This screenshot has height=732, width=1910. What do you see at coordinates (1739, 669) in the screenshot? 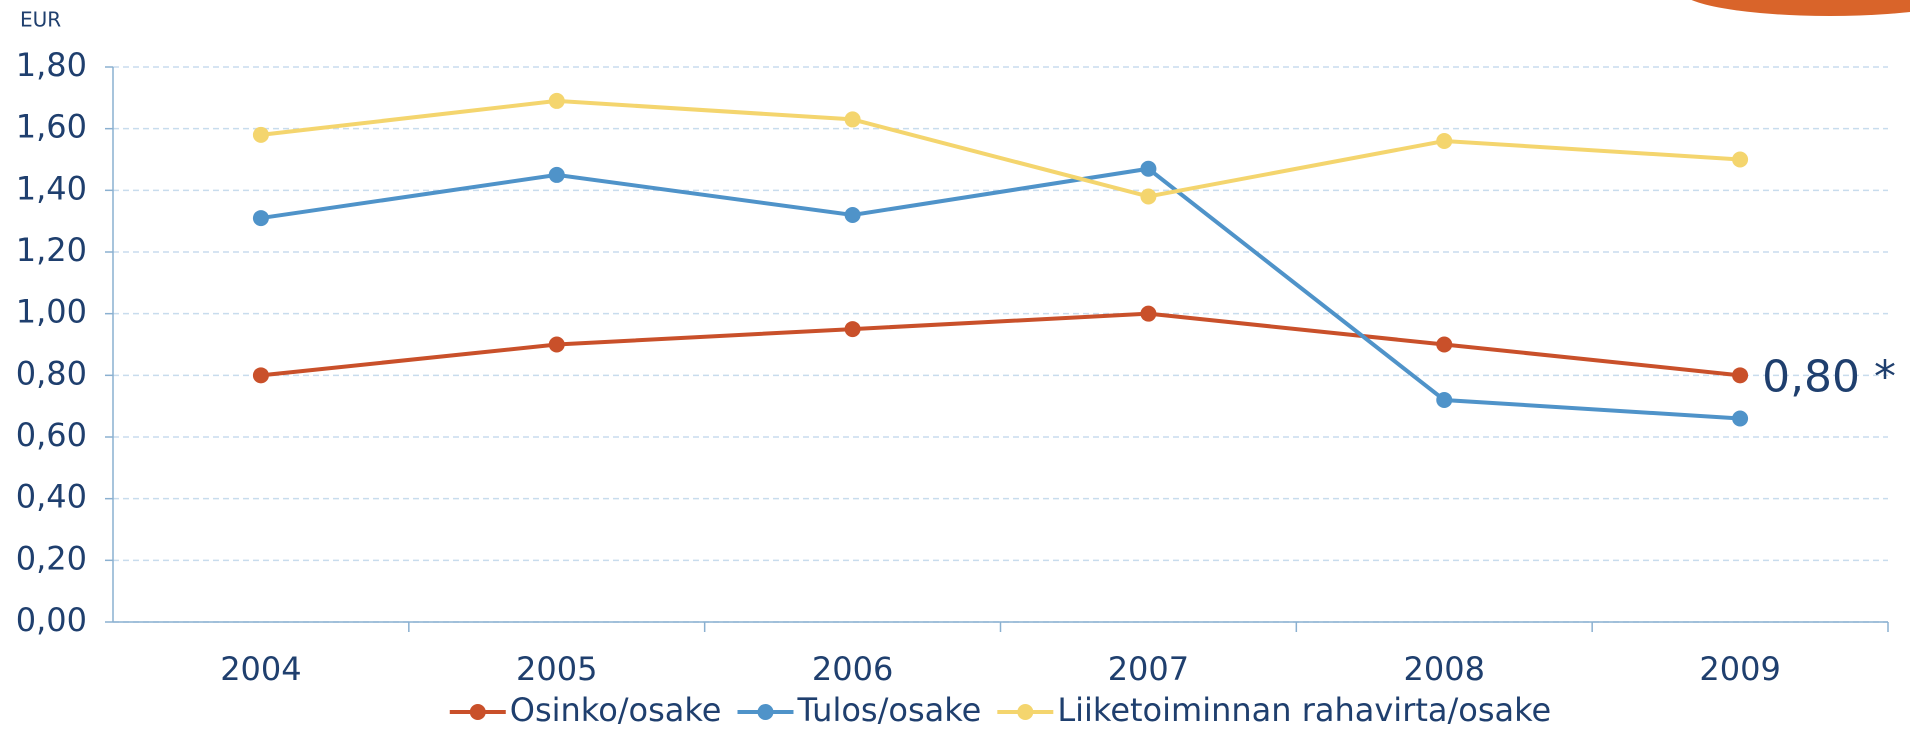
I see `x-tick-label: 2009` at bounding box center [1739, 669].